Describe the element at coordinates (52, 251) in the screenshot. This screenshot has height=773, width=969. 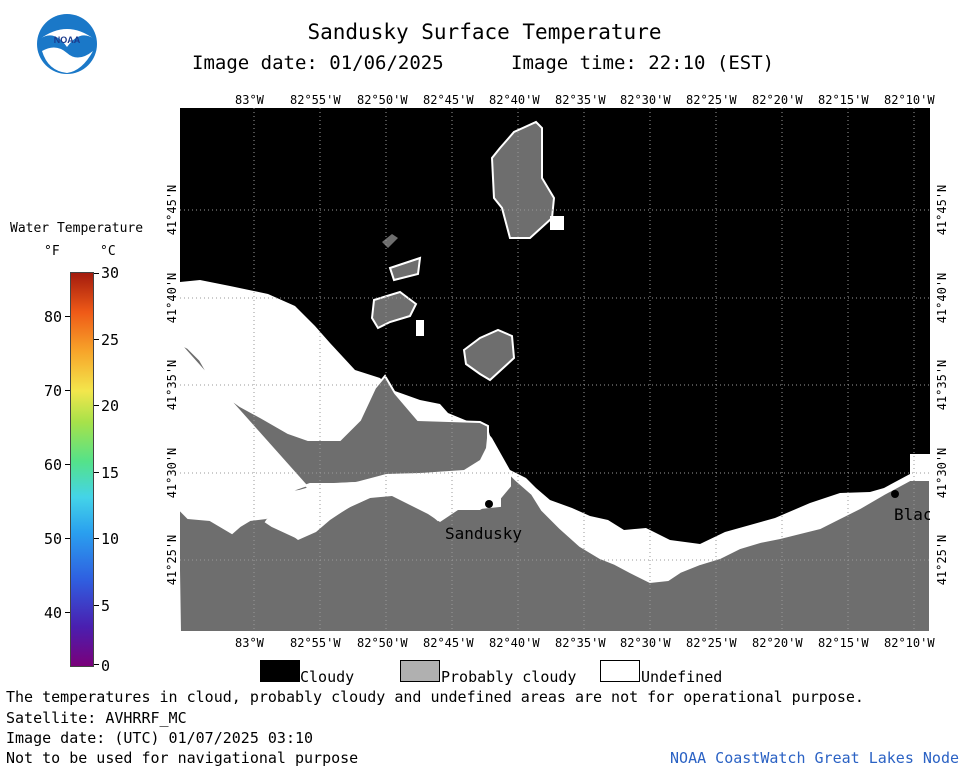
I see `colorbar-unit-f: °F` at that location.